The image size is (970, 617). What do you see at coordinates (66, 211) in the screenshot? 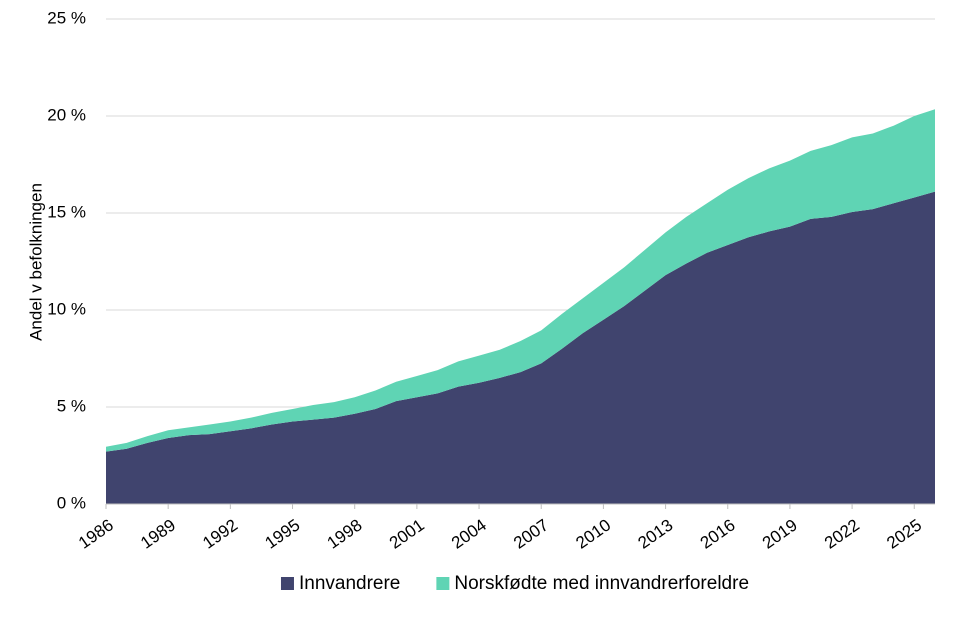
I see `y-tick-label: 15 %` at bounding box center [66, 211].